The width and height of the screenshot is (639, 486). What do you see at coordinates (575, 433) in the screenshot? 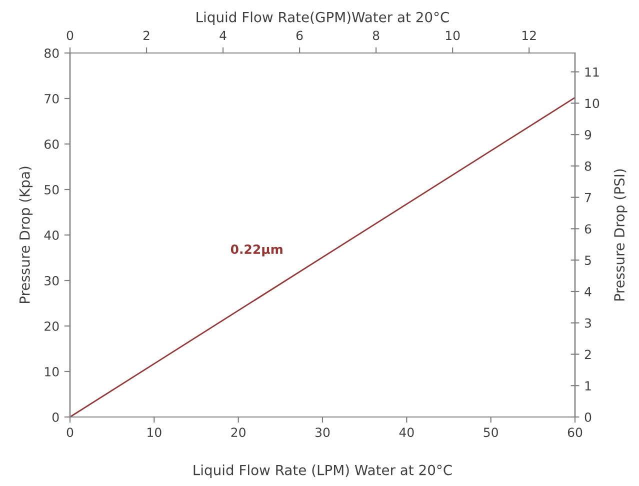
I see `x-tick-label: 60` at bounding box center [575, 433].